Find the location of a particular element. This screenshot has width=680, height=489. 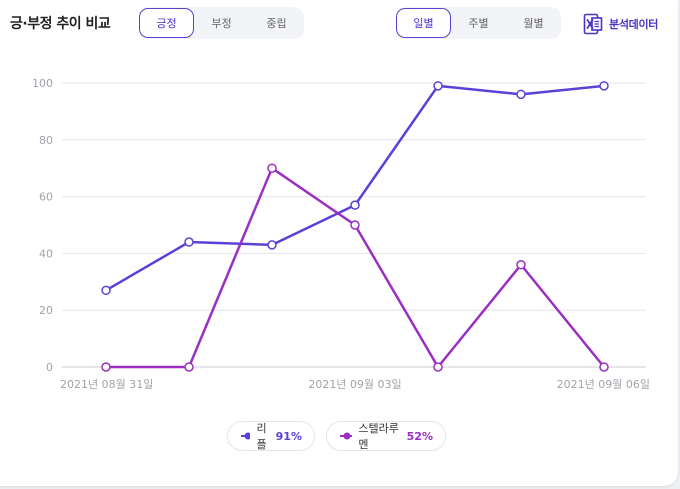

tab-negative: 부정 is located at coordinates (221, 23).